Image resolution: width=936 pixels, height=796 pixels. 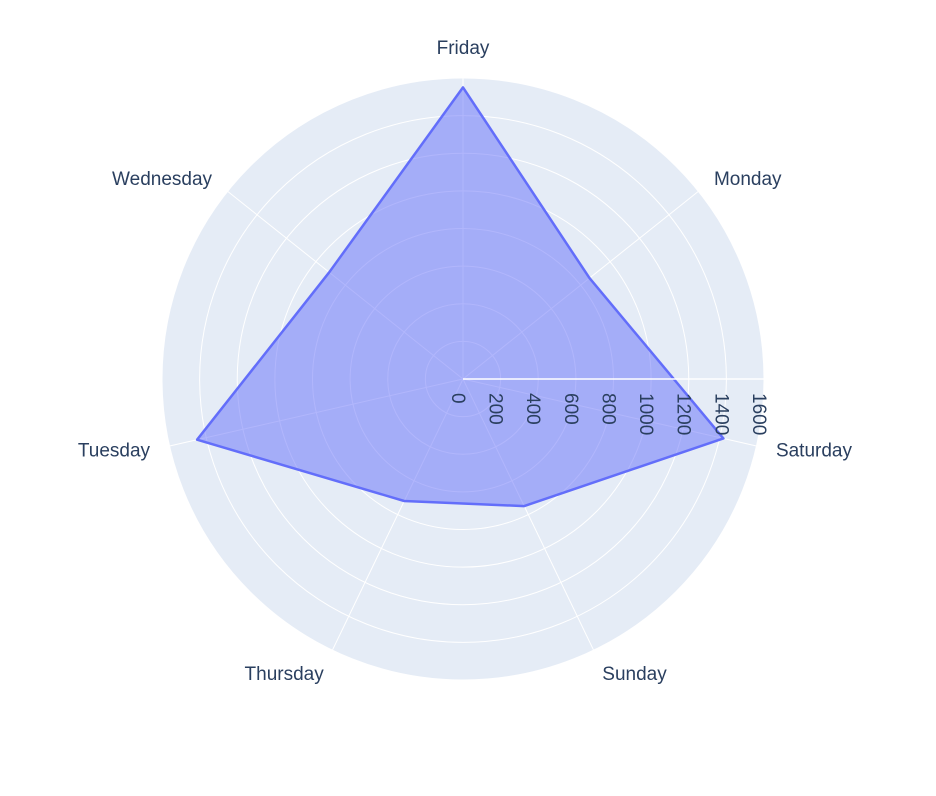 I want to click on category-label-sunday: Sunday, so click(x=634, y=674).